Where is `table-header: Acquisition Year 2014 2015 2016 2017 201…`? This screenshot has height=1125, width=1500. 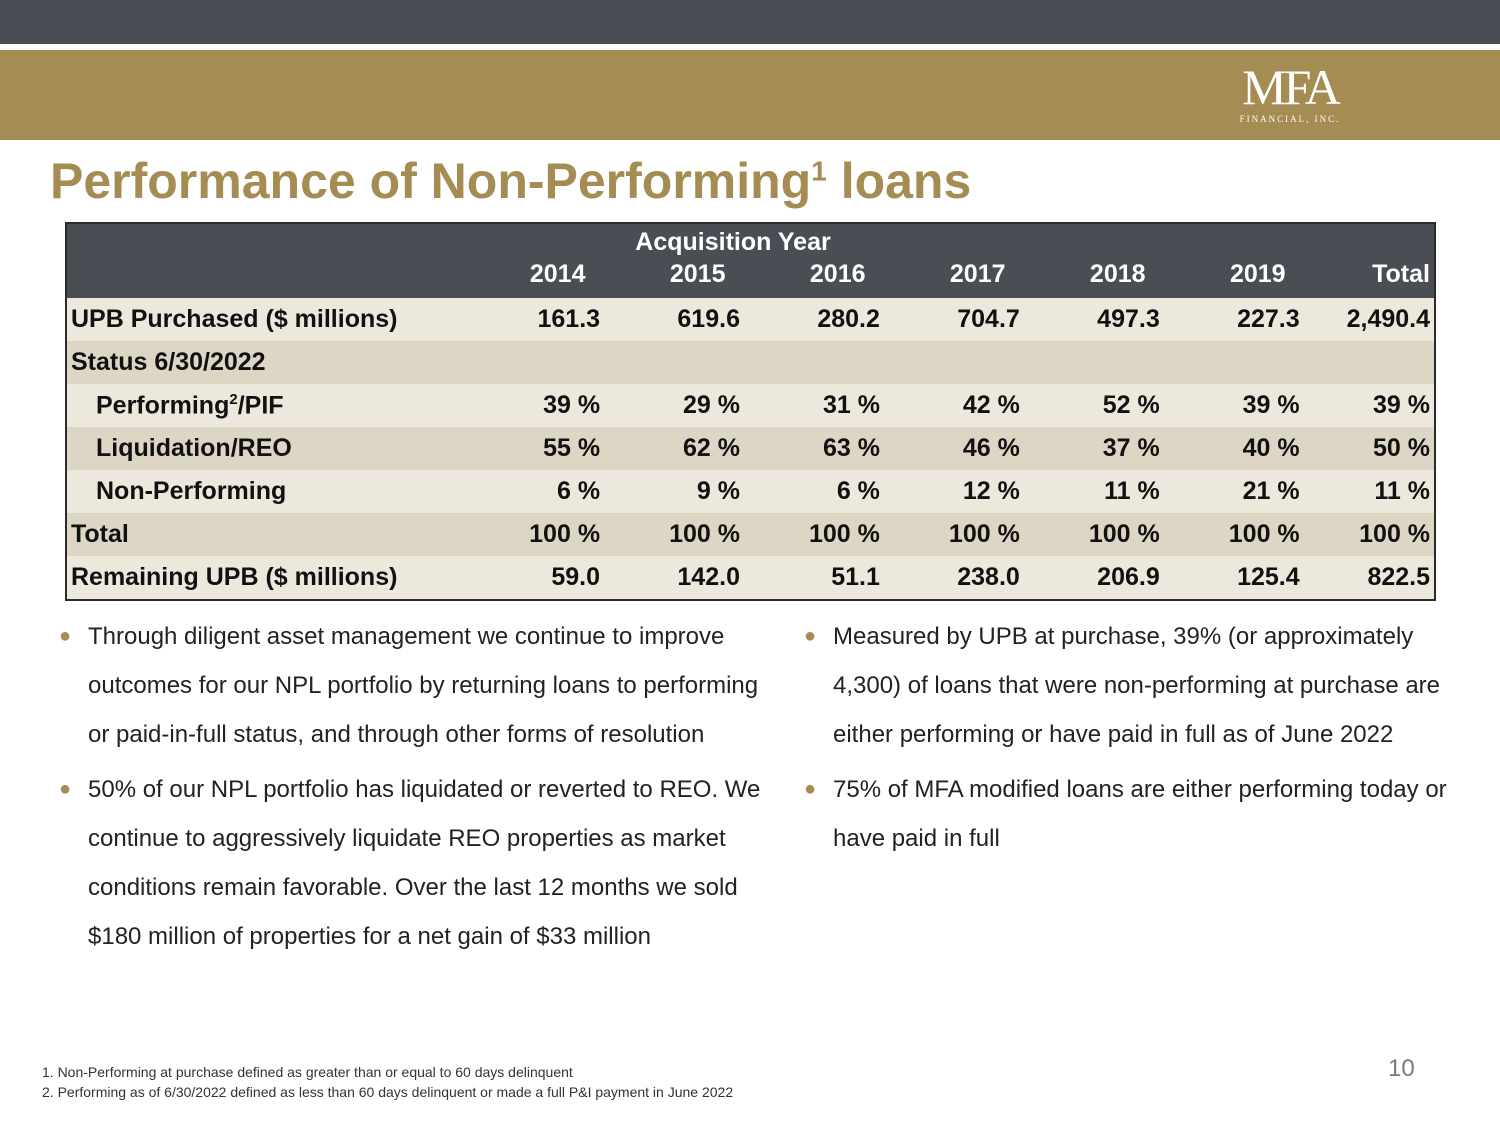 table-header: Acquisition Year 2014 2015 2016 2017 201… is located at coordinates (750, 261).